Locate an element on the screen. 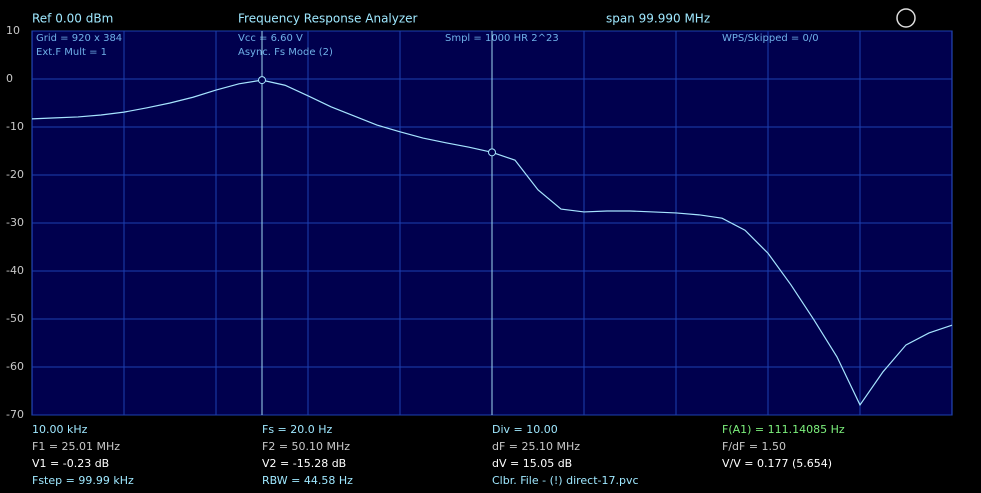  readout: Clbr. File - (!) direct-17.pvc is located at coordinates (565, 480).